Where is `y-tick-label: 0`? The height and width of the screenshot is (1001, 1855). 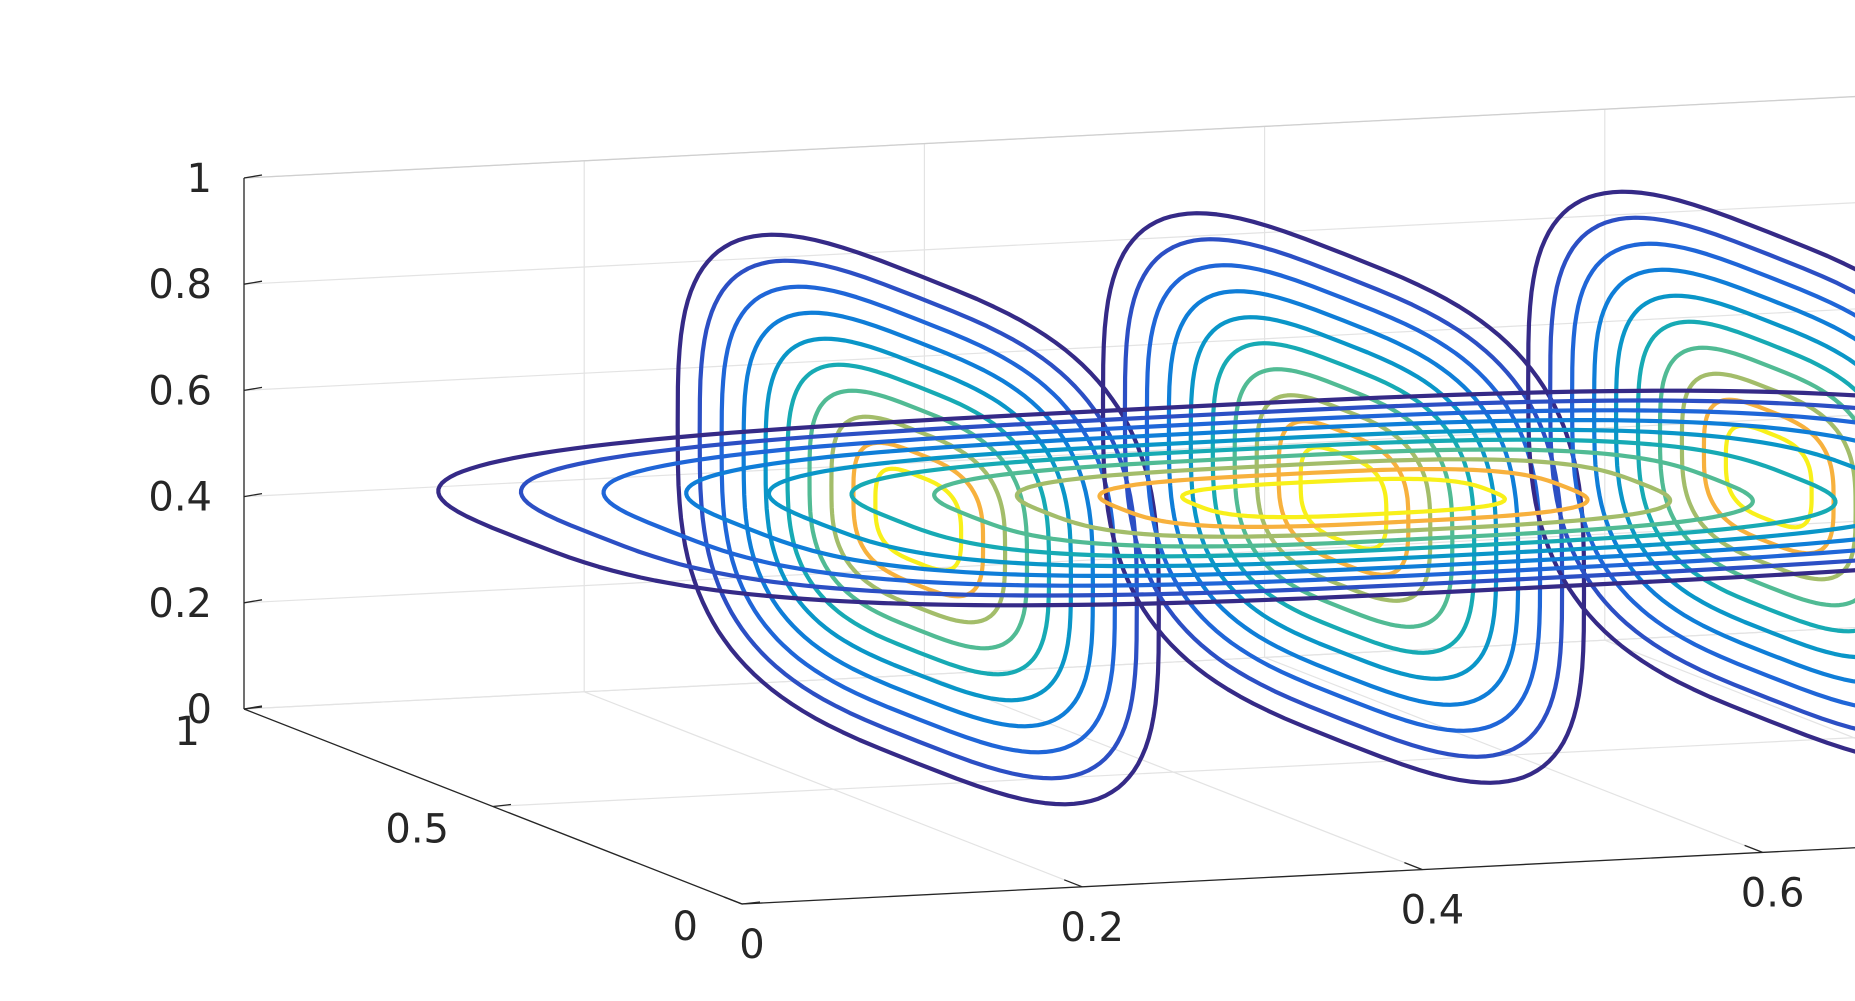
y-tick-label: 0 is located at coordinates (685, 927).